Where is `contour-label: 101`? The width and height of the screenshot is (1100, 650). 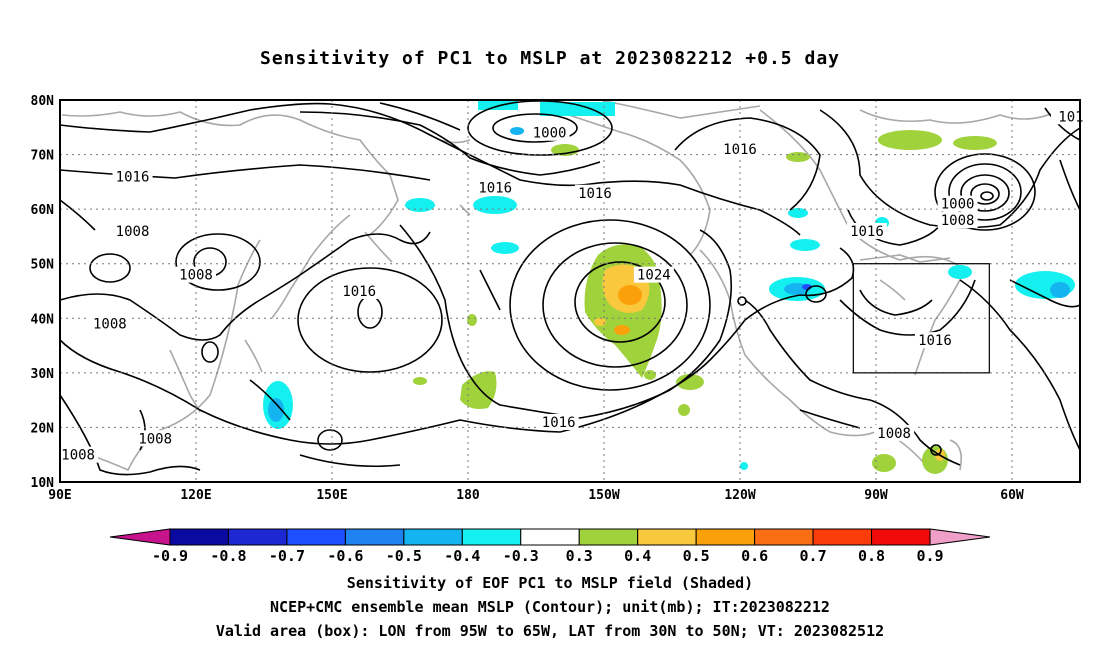 contour-label: 101 is located at coordinates (1070, 117).